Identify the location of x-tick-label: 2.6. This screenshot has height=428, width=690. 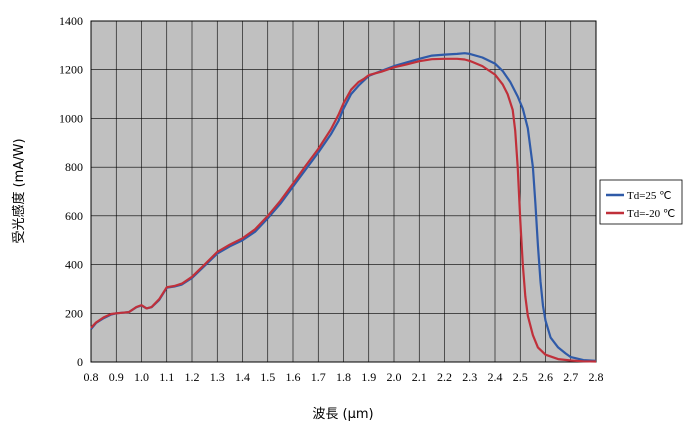
(545, 377).